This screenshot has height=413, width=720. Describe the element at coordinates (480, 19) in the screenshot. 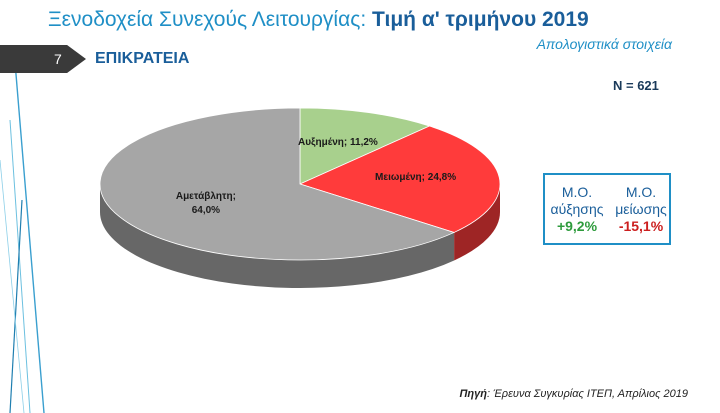

I see `title-bold: Τιμή α' τριμήνου 2019` at that location.